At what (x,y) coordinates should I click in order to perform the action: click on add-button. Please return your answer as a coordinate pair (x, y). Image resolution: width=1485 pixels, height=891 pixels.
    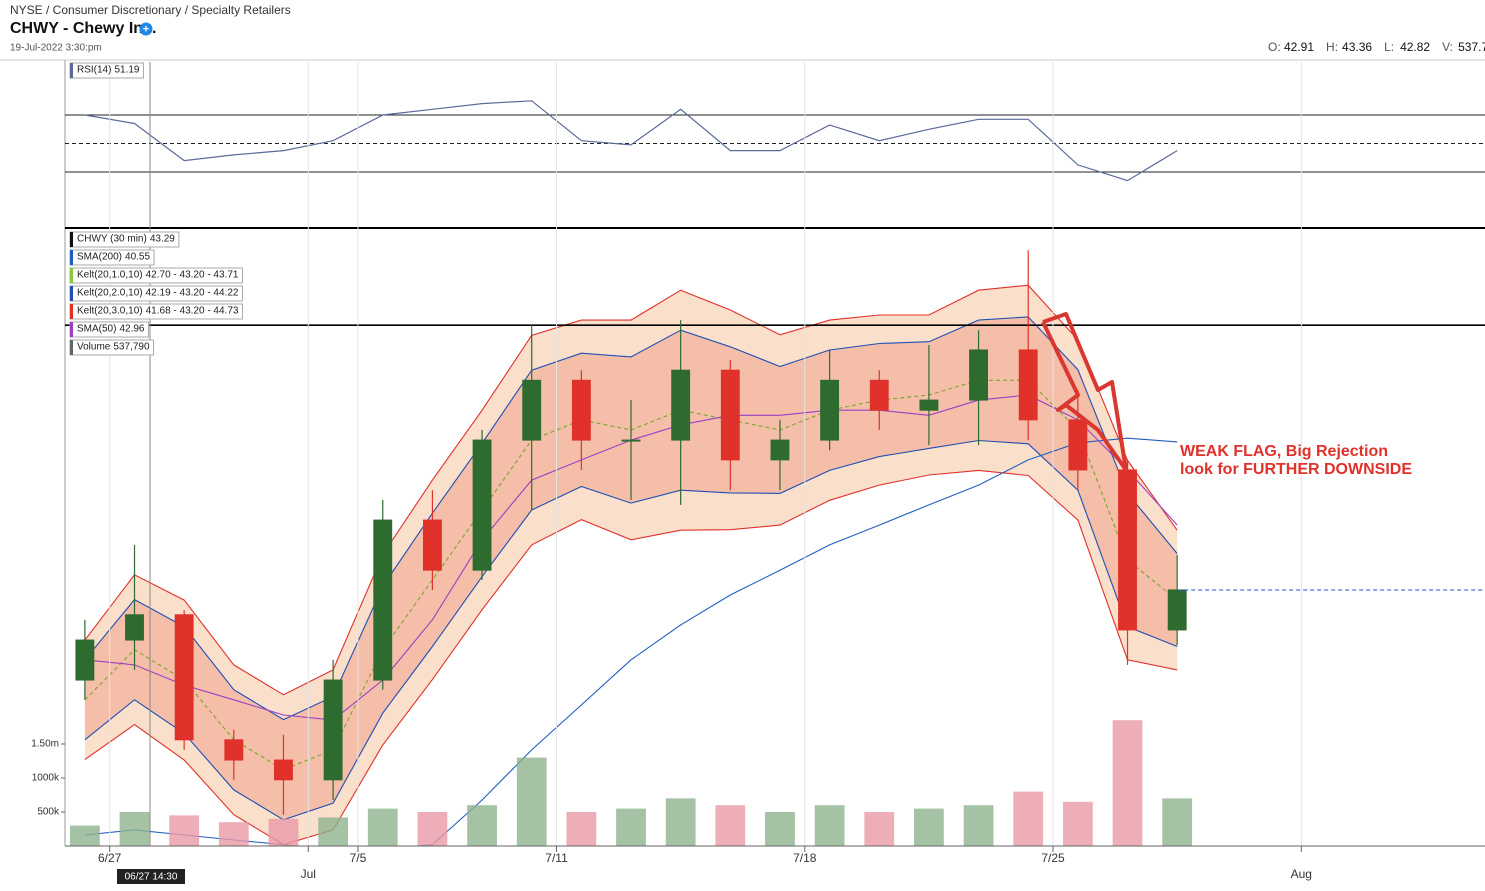
    Looking at the image, I should click on (146, 29).